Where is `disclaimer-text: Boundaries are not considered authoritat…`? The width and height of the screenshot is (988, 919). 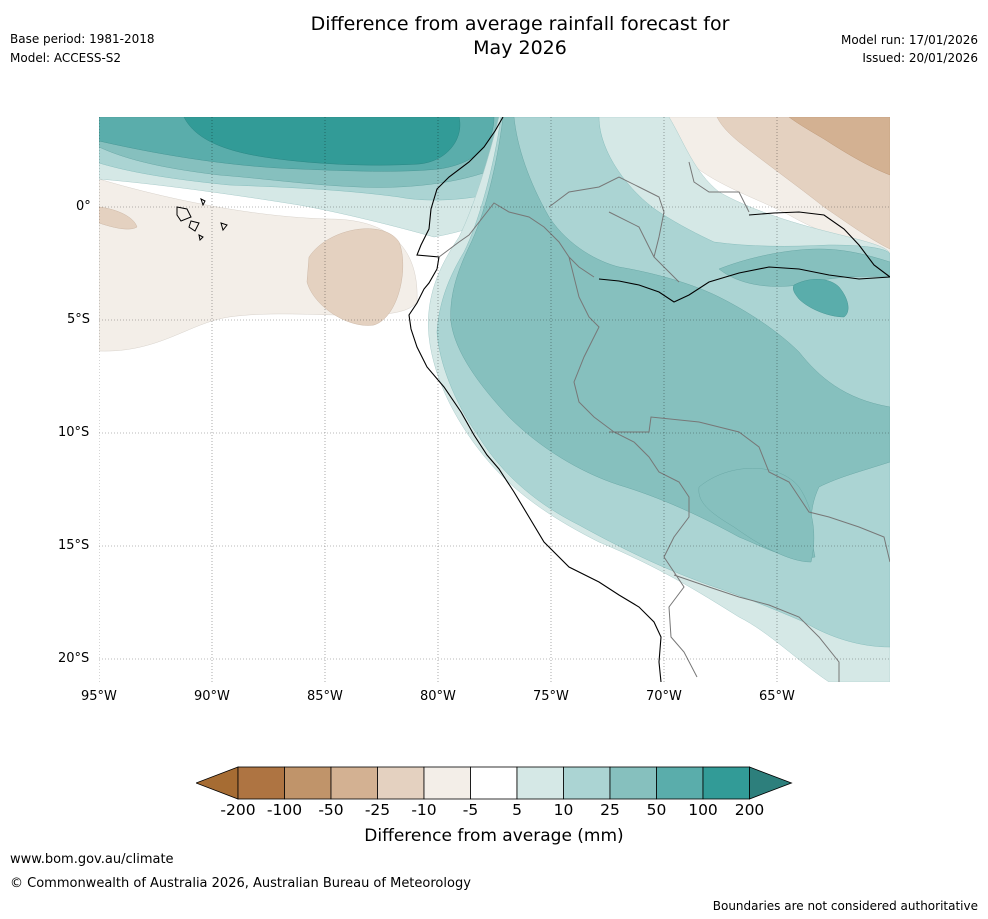
disclaimer-text: Boundaries are not considered authoritat… is located at coordinates (845, 906).